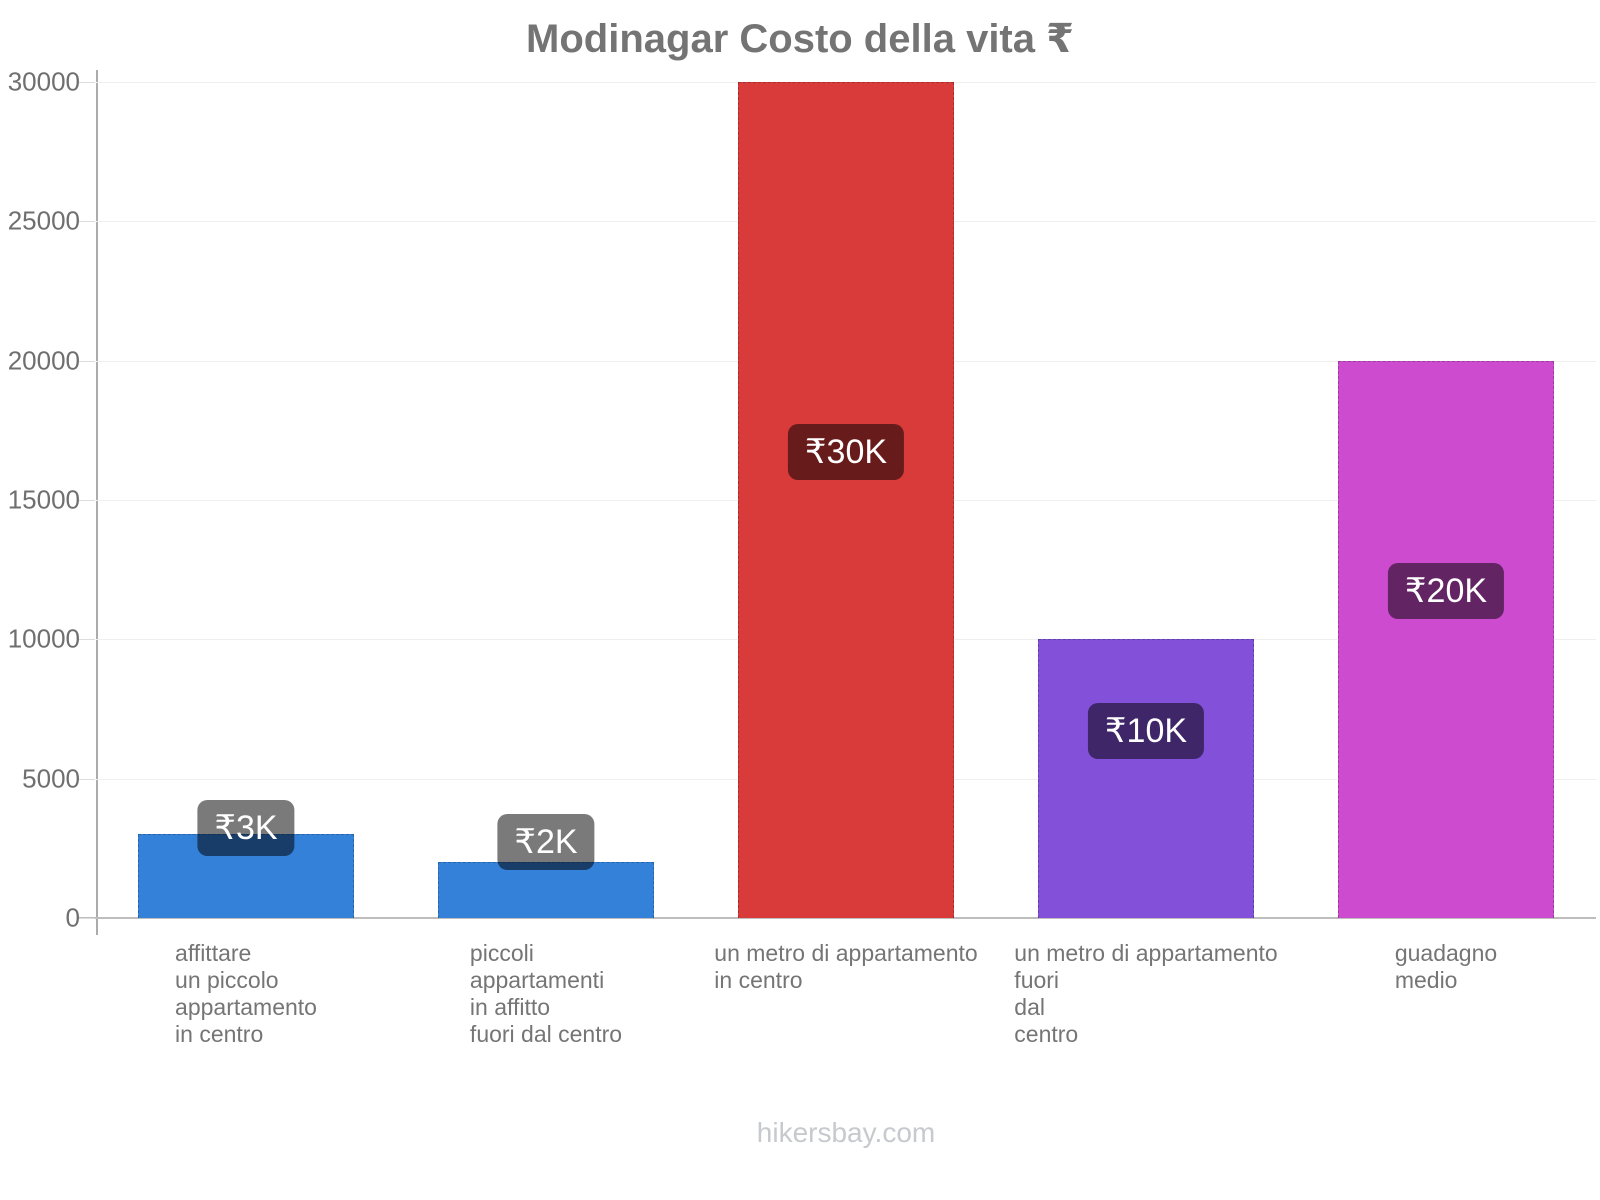 The image size is (1600, 1200). Describe the element at coordinates (43, 638) in the screenshot. I see `y-tick-label: 10000` at that location.